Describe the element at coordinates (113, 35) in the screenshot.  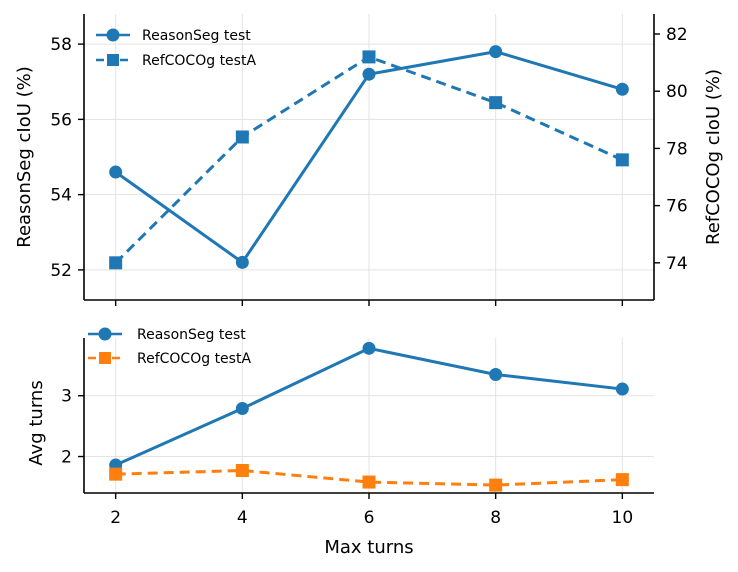
I see `legend-marker-reasonseg-top` at that location.